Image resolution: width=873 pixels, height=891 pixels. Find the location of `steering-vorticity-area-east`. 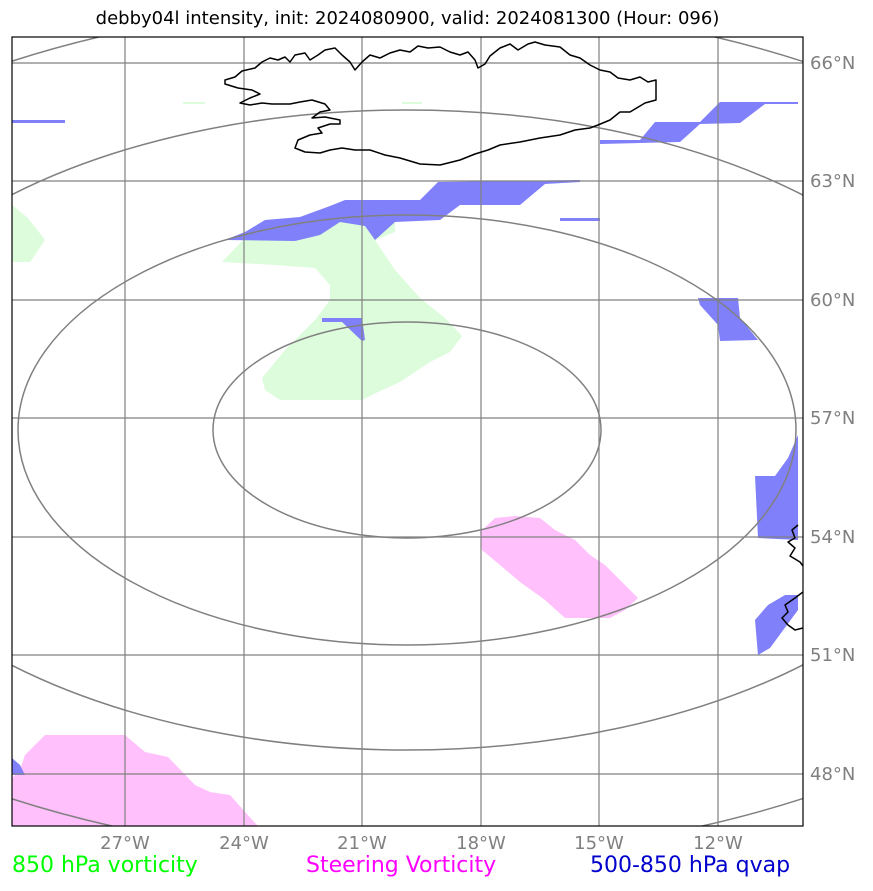

steering-vorticity-area-east is located at coordinates (559, 567).